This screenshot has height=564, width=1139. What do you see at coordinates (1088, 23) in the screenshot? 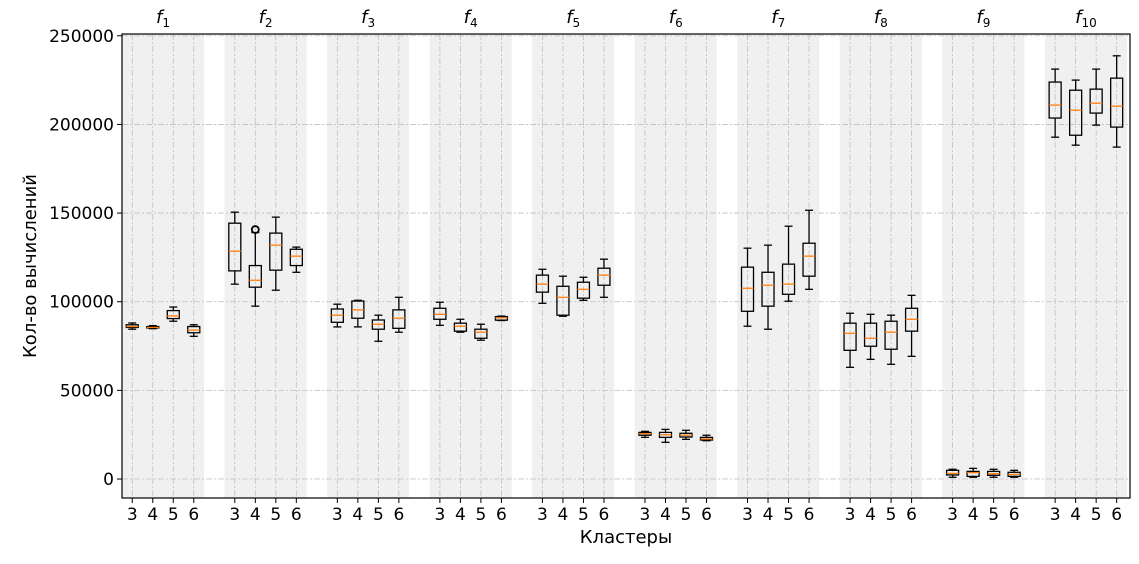
I see `group-title-subscript: 10` at bounding box center [1088, 23].